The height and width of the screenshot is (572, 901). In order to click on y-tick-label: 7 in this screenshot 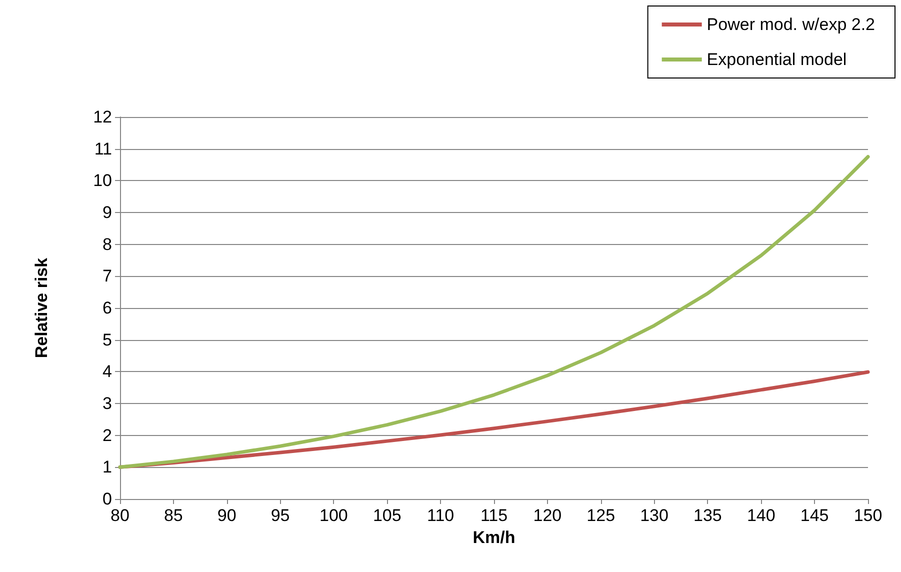, I will do `click(107, 276)`.